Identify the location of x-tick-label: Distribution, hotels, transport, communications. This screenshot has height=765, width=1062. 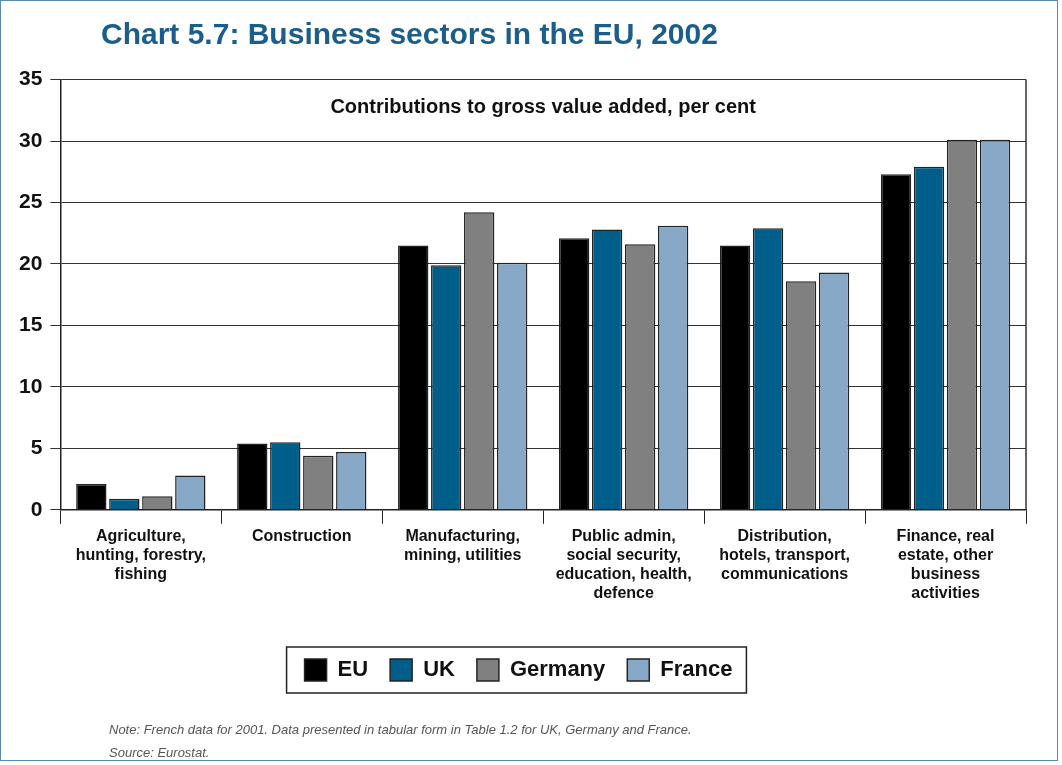
(784, 554).